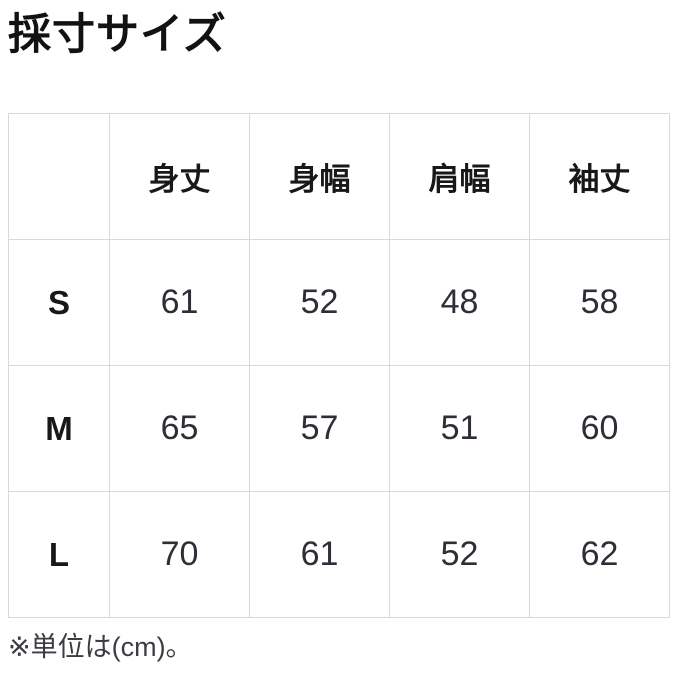 The width and height of the screenshot is (680, 680). What do you see at coordinates (59, 176) in the screenshot?
I see `corner-cell` at bounding box center [59, 176].